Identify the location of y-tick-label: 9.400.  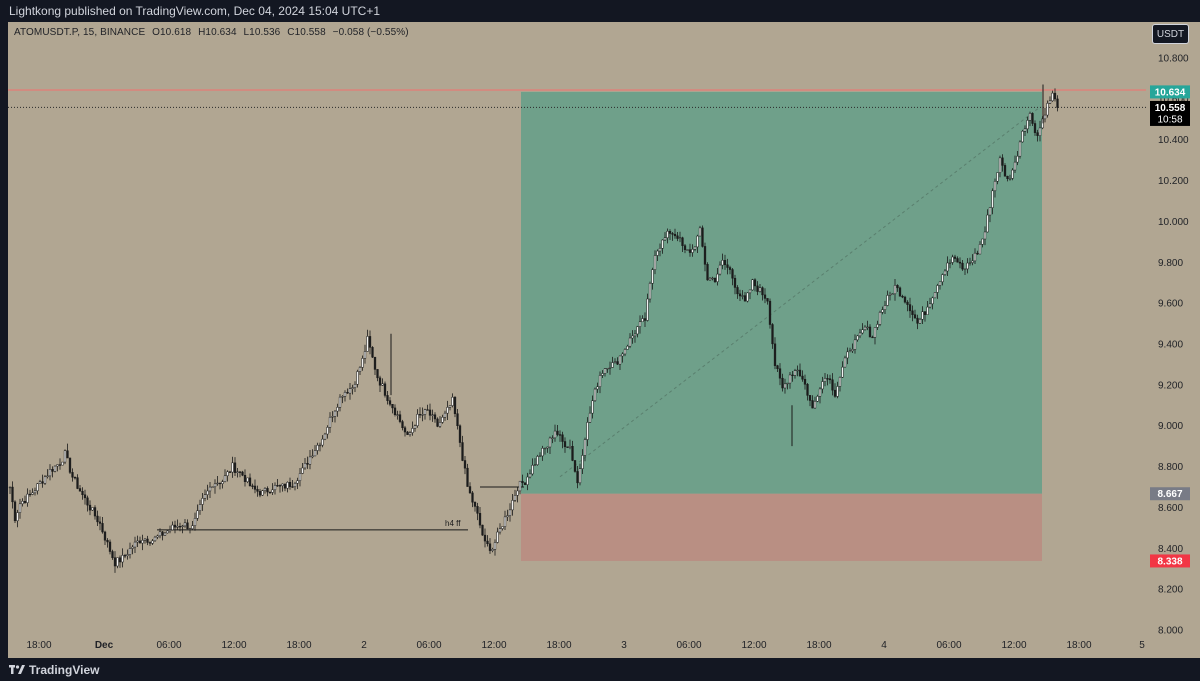
(1170, 345).